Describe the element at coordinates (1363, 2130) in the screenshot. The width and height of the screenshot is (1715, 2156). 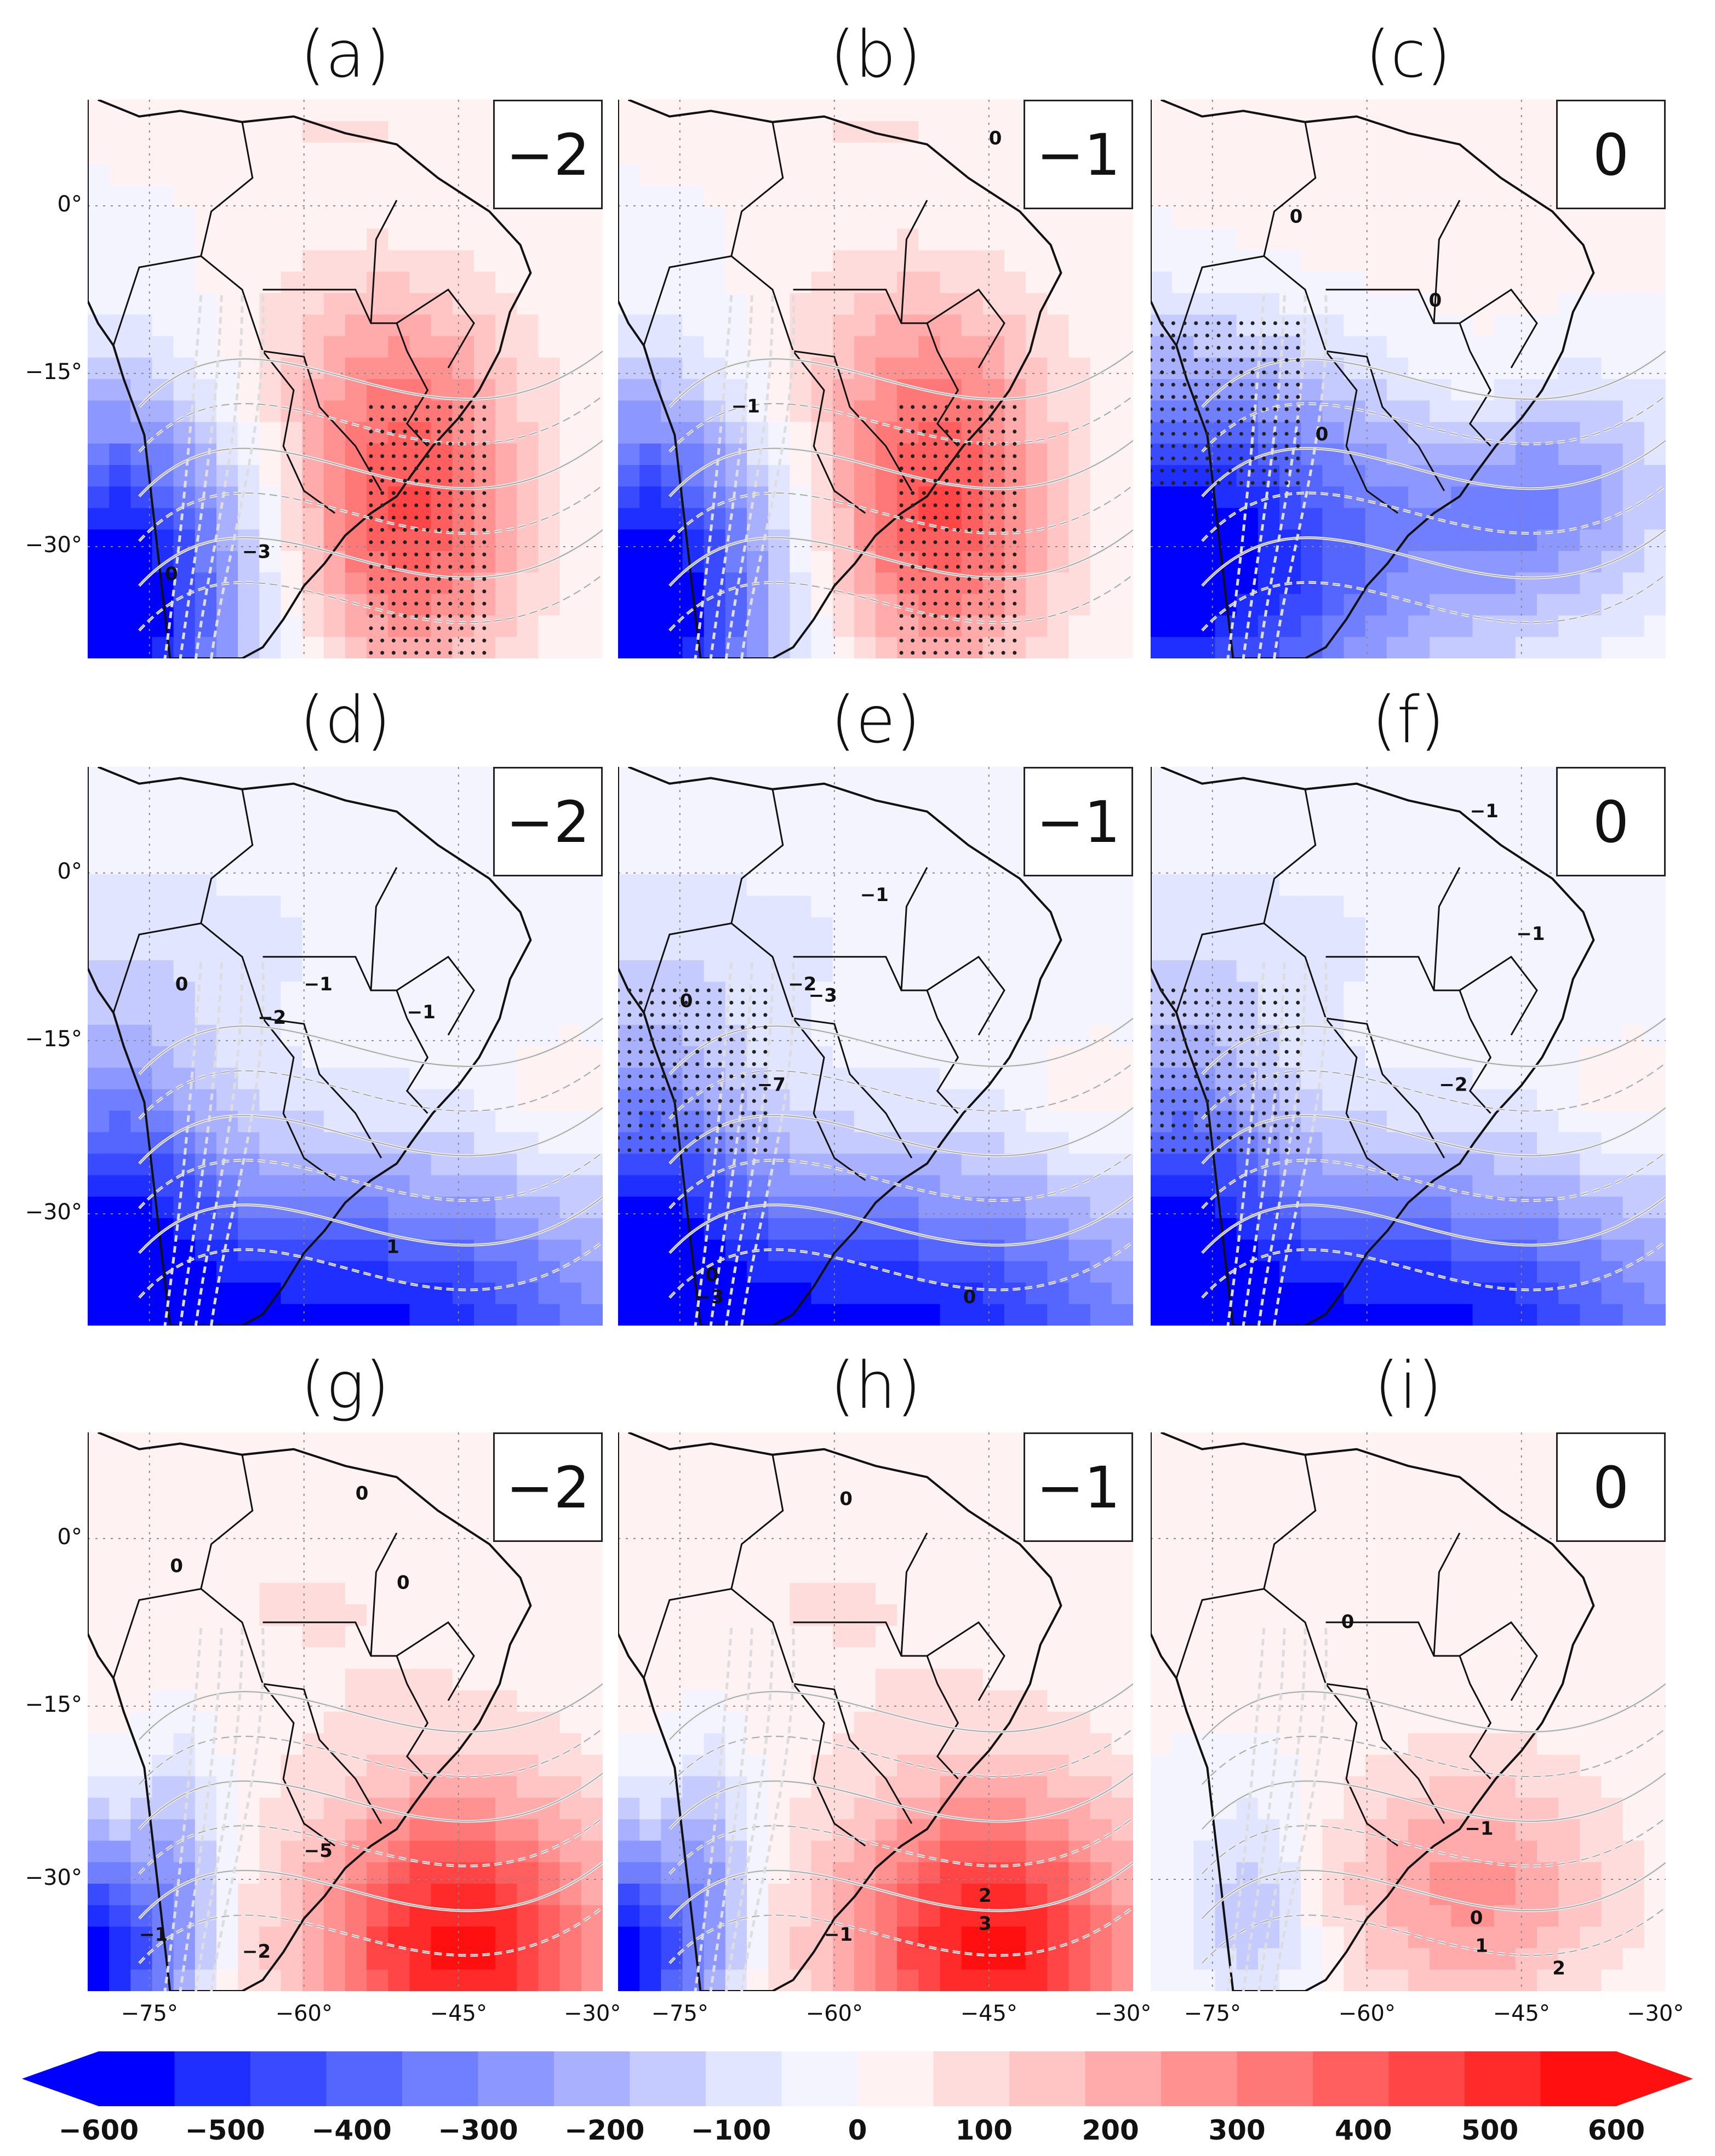
I see `colorbar-tick-label: 400` at that location.